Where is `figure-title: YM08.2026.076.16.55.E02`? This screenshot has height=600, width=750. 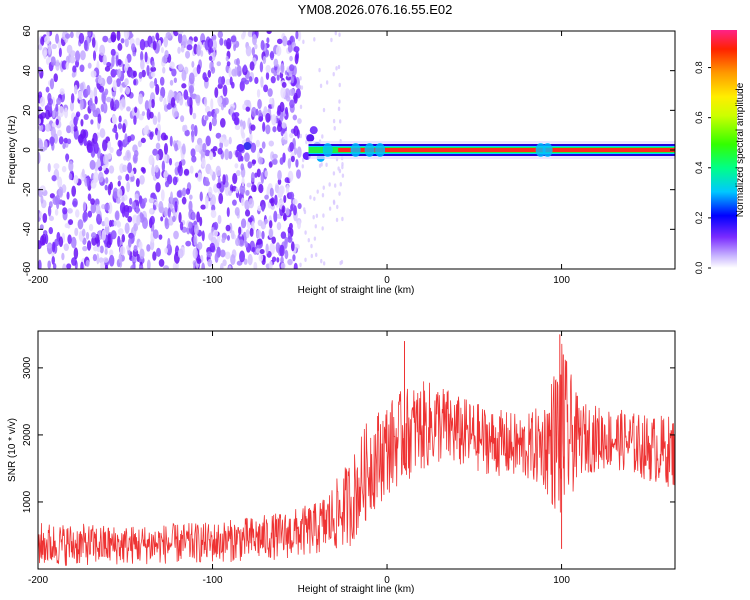
figure-title: YM08.2026.076.16.55.E02 is located at coordinates (375, 9).